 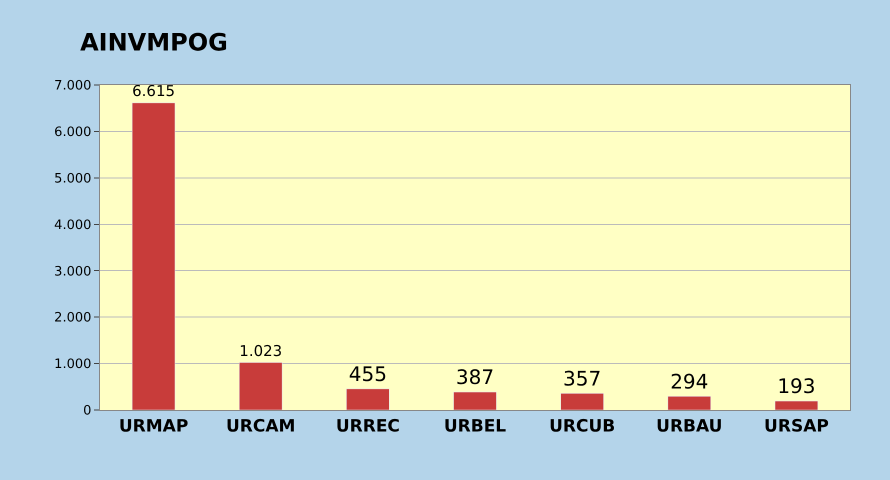 What do you see at coordinates (689, 426) in the screenshot?
I see `x-tick-label: URBAU` at bounding box center [689, 426].